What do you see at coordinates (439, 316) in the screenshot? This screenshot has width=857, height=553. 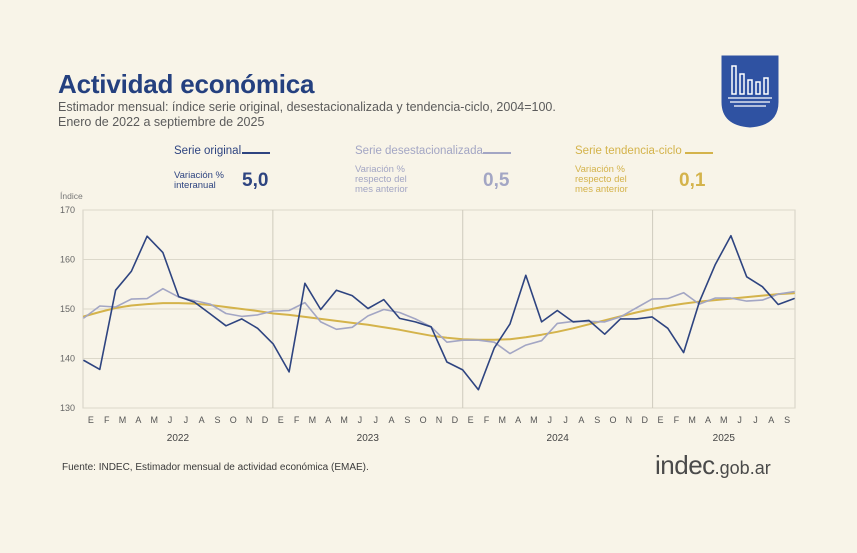 I see `series-line-tendencia` at bounding box center [439, 316].